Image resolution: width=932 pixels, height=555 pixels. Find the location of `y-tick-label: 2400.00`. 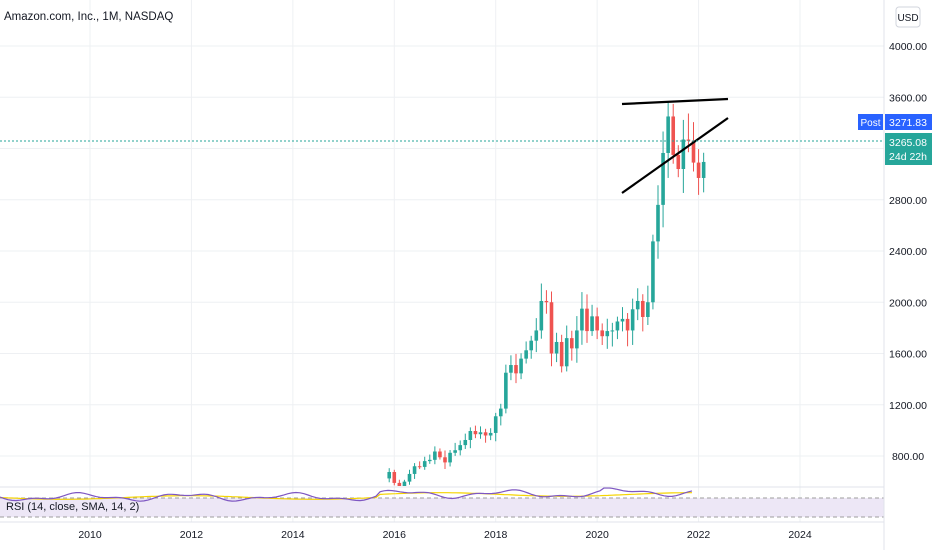

y-tick-label: 2400.00 is located at coordinates (908, 252).